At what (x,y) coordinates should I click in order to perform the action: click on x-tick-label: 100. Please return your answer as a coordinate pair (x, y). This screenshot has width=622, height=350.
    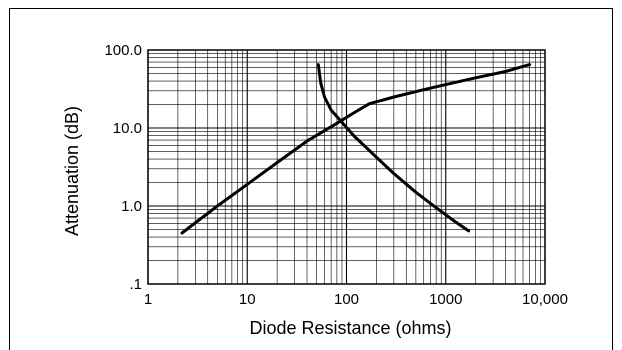
    Looking at the image, I should click on (346, 299).